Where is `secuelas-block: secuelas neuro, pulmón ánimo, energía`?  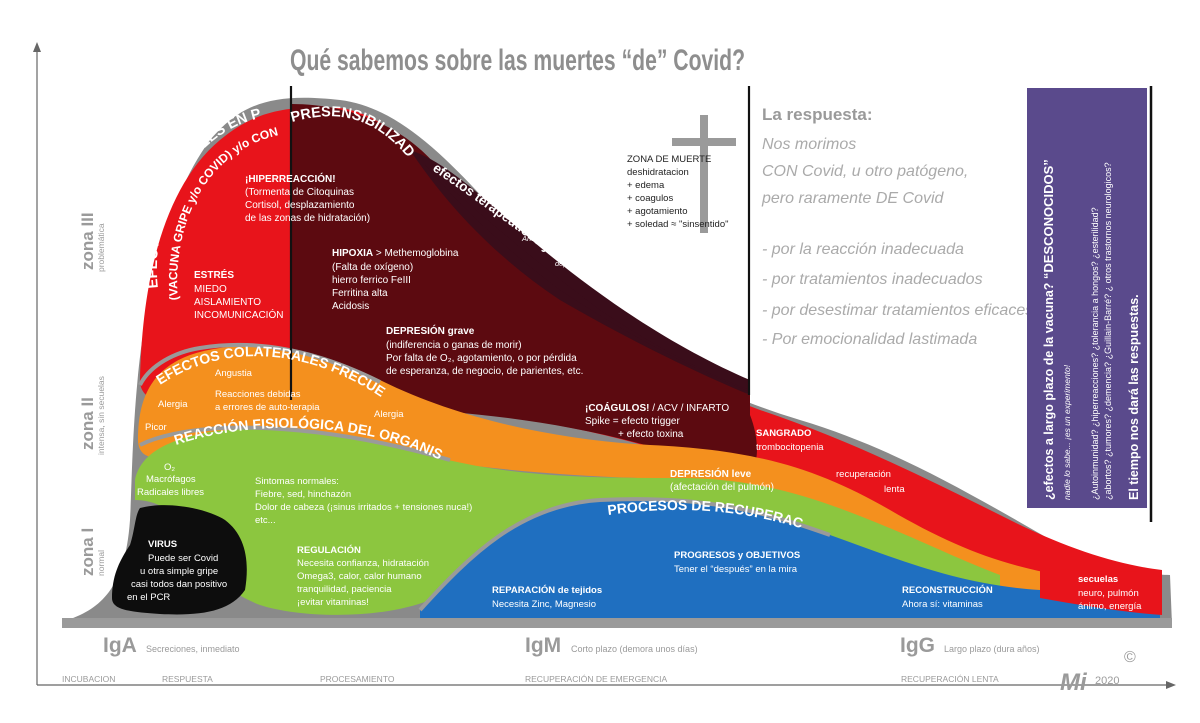 secuelas-block: secuelas neuro, pulmón ánimo, energía is located at coordinates (1110, 593).